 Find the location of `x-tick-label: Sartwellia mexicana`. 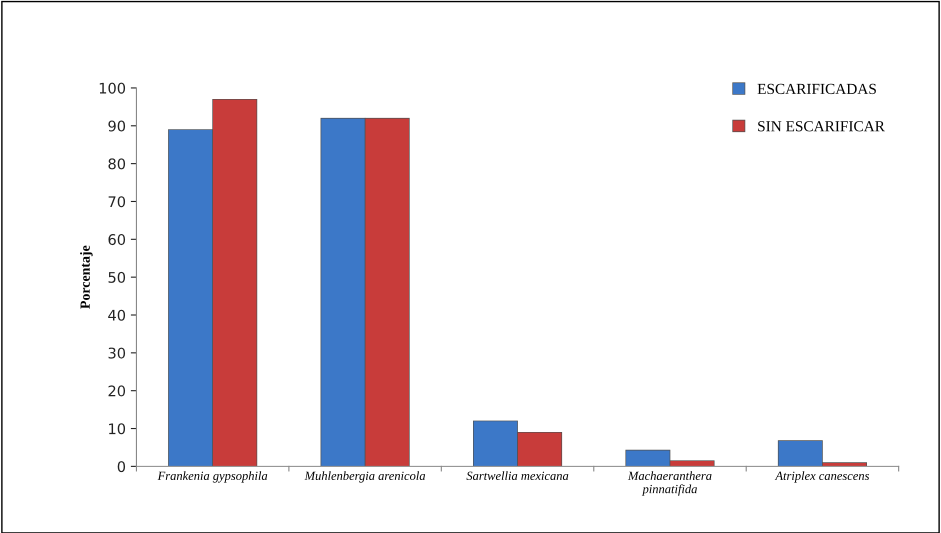

x-tick-label: Sartwellia mexicana is located at coordinates (517, 475).